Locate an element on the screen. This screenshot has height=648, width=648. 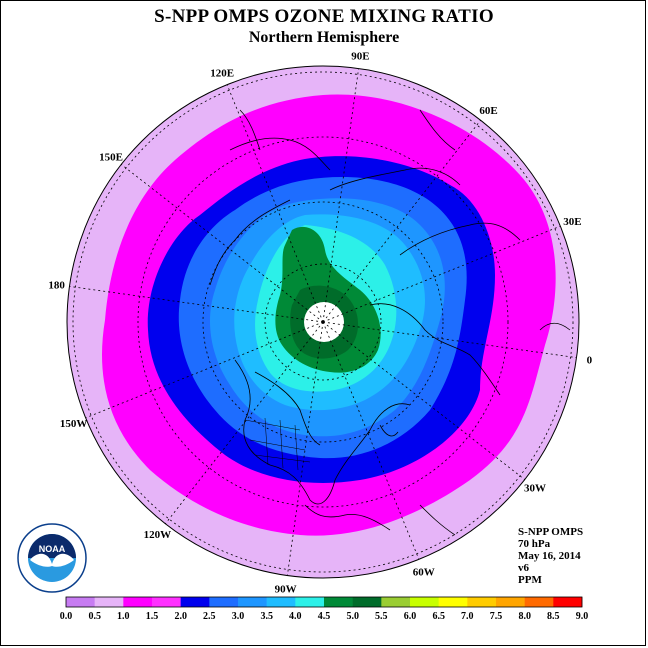
color-scale-border is located at coordinates (324, 602).